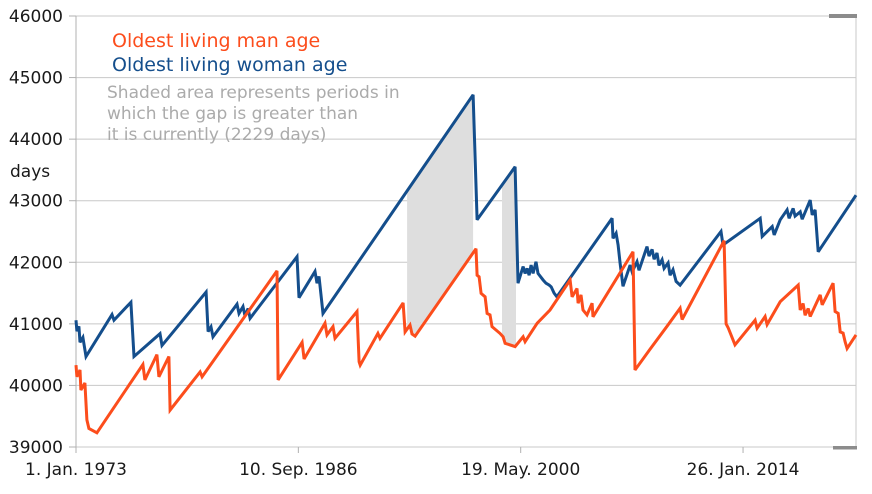  I want to click on y-tick-label: 42000, so click(36, 263).